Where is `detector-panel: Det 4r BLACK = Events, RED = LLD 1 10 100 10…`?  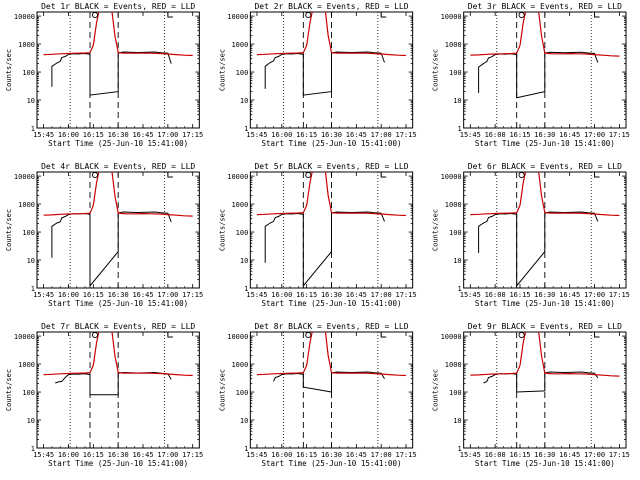
detector-panel: Det 4r BLACK = Events, RED = LLD 1 10 100 10… is located at coordinates (104, 235).